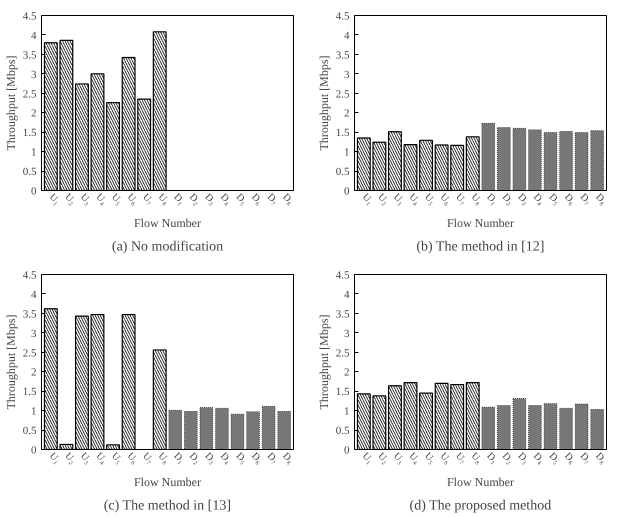 This screenshot has width=627, height=518. I want to click on text: (c) The method in [13], so click(168, 506).